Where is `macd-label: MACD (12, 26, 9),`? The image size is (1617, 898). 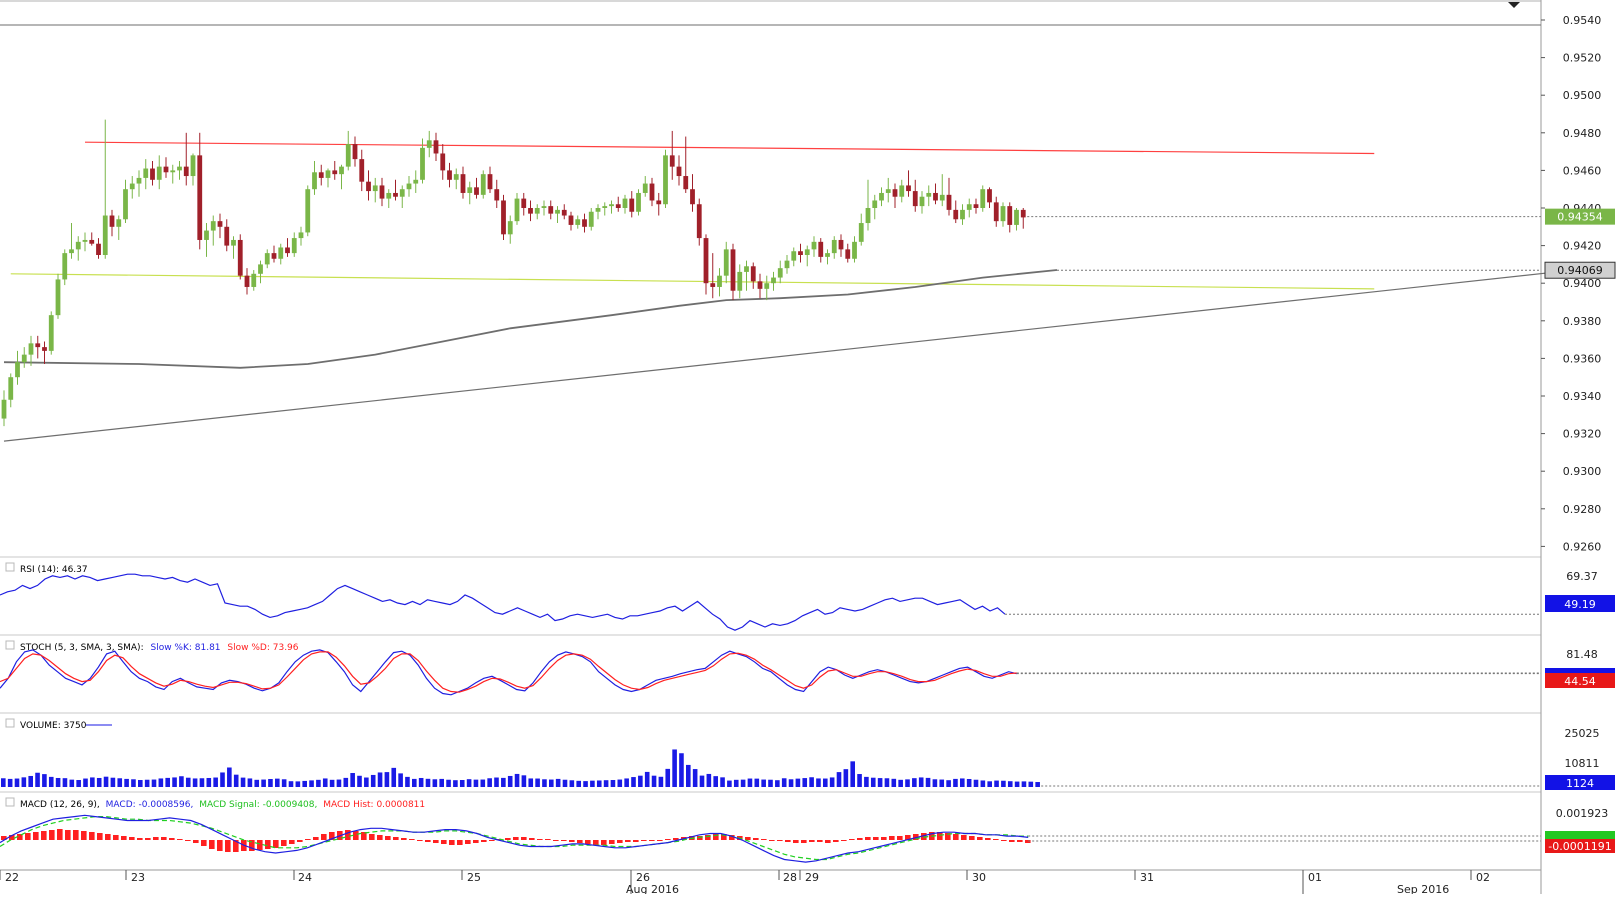
macd-label: MACD (12, 26, 9), is located at coordinates (60, 805).